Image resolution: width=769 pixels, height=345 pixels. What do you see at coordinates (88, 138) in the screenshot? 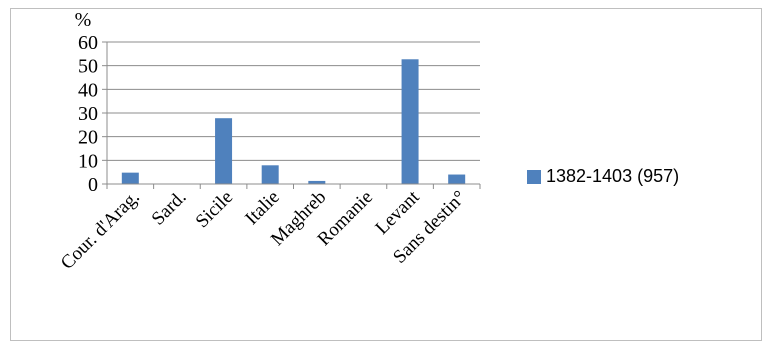
I see `y-tick-label: 20` at bounding box center [88, 138].